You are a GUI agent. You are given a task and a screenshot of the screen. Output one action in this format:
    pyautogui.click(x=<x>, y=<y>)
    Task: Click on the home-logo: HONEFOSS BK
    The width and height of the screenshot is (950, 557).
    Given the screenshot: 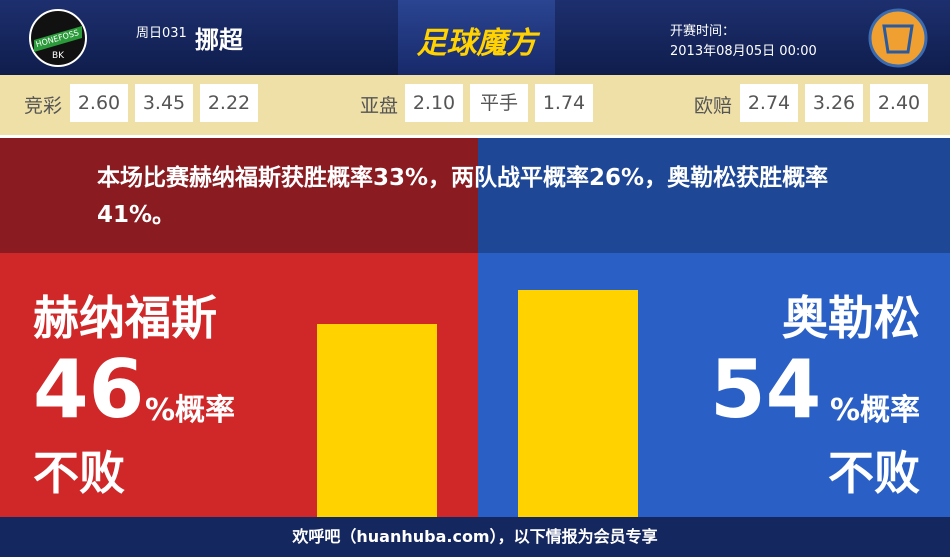 What is the action you would take?
    pyautogui.click(x=58, y=38)
    